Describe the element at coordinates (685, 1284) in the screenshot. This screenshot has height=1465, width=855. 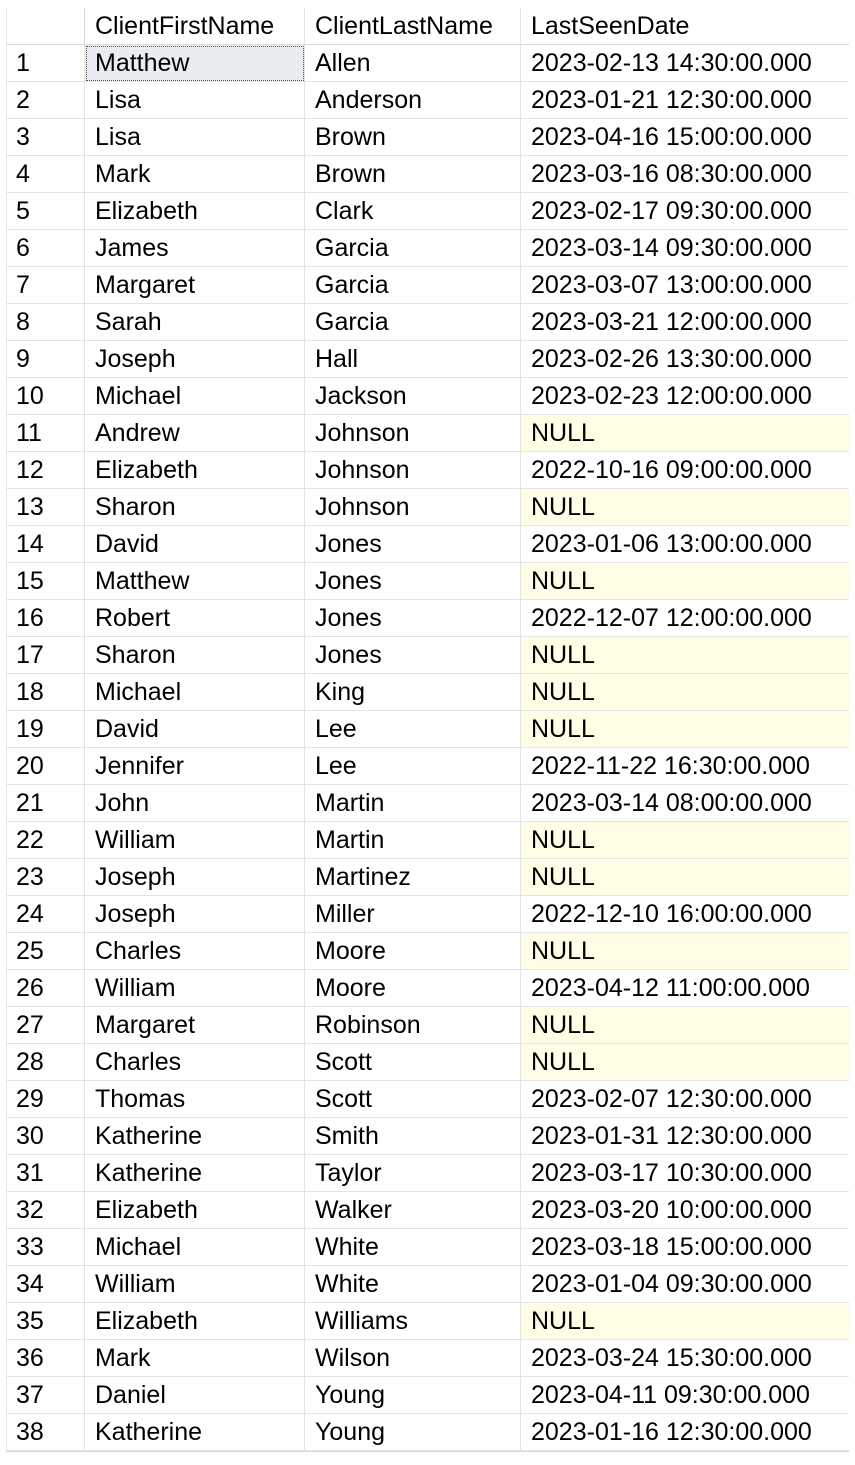
I see `last-seen-date-cell: 2023-01-04 09:30:00.000` at that location.